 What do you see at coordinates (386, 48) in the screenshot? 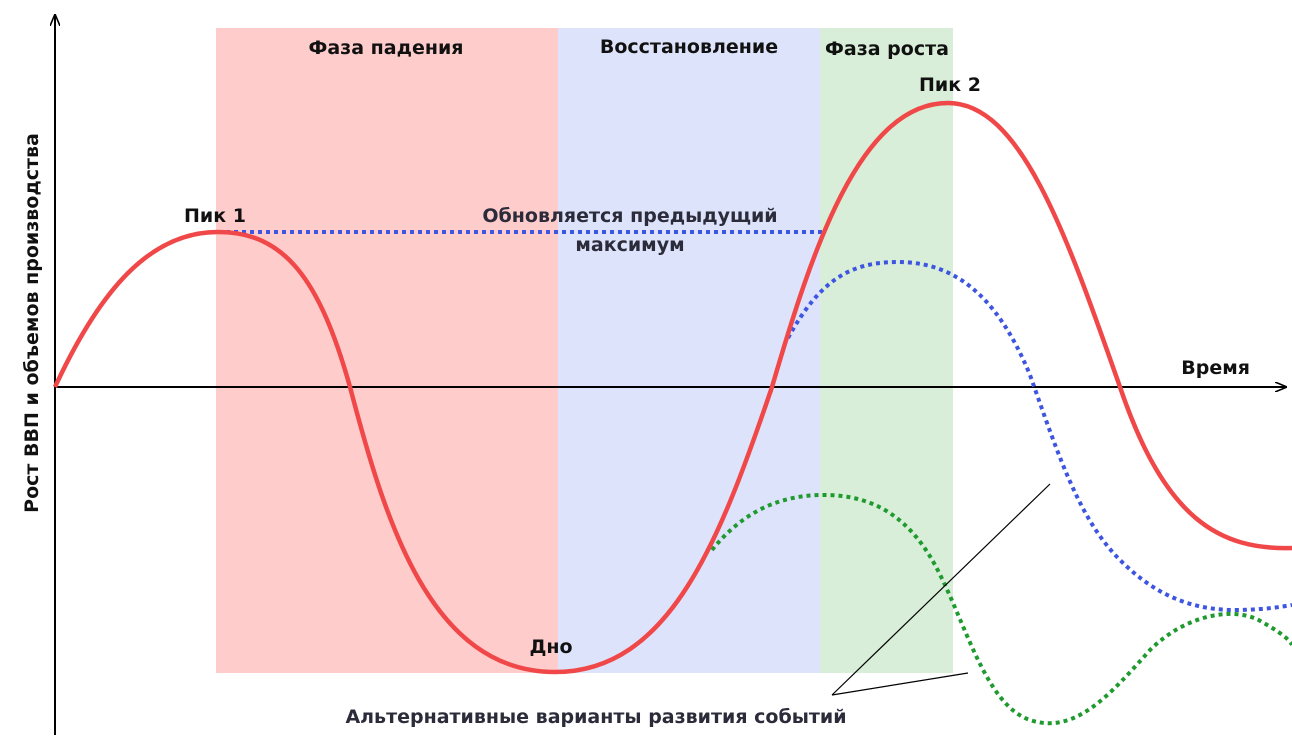
I see `phase-decline-label: Фаза падения` at bounding box center [386, 48].